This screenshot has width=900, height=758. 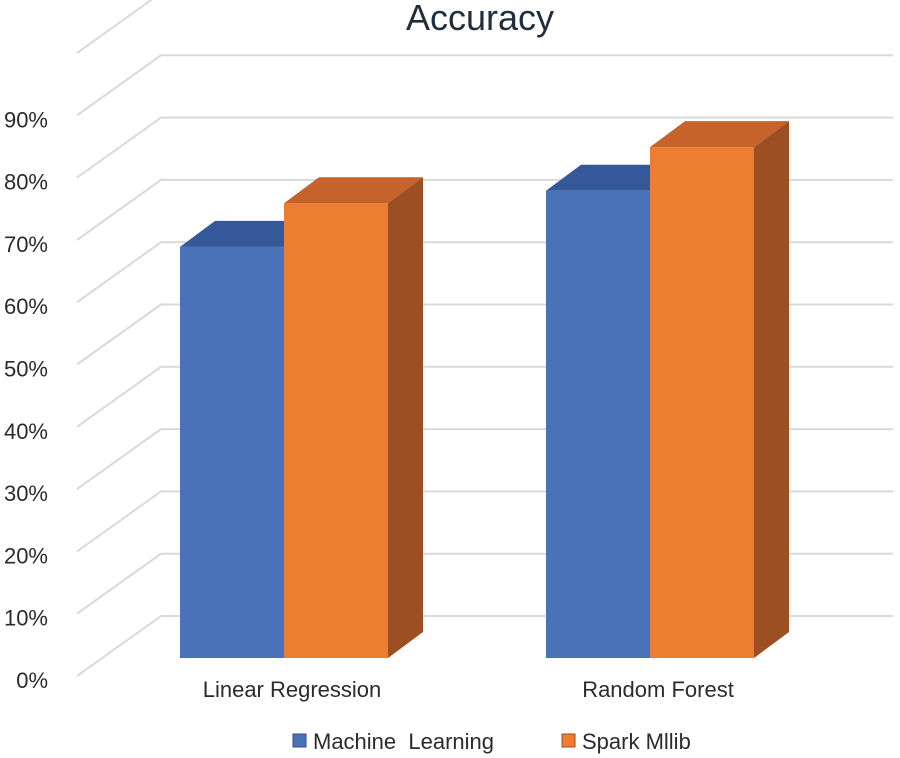 What do you see at coordinates (636, 741) in the screenshot?
I see `legend-label: Spark Mllib` at bounding box center [636, 741].